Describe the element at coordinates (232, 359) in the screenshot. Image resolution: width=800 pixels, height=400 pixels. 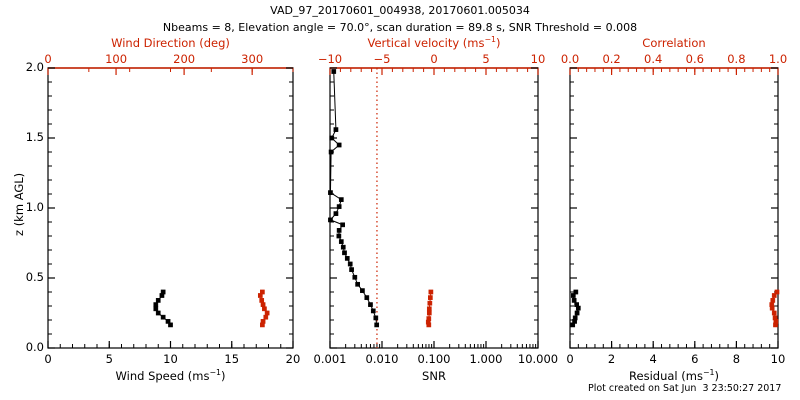
I see `x-tick-bottom-p1: 15` at that location.